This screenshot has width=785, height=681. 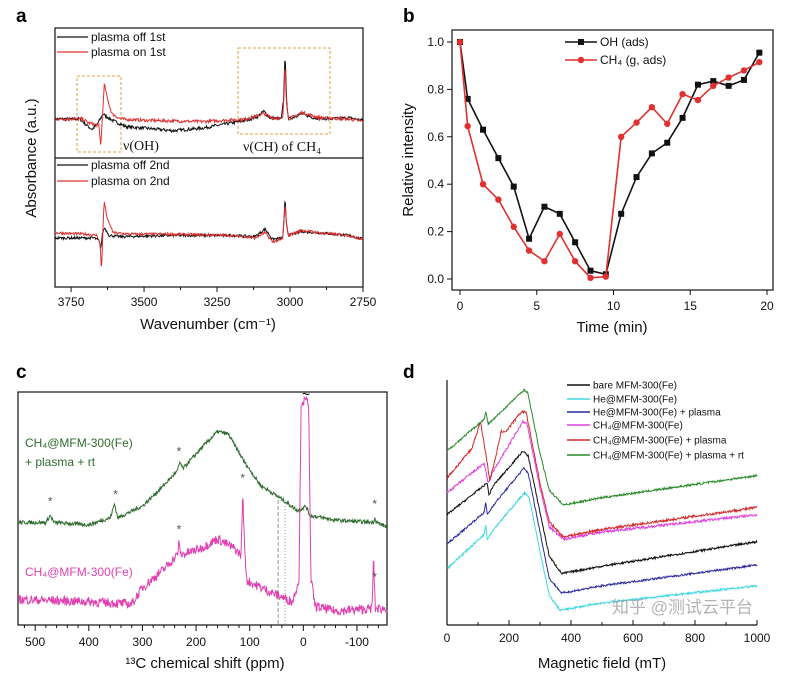 What do you see at coordinates (536, 306) in the screenshot?
I see `panel-b-xtick-label: 5` at bounding box center [536, 306].